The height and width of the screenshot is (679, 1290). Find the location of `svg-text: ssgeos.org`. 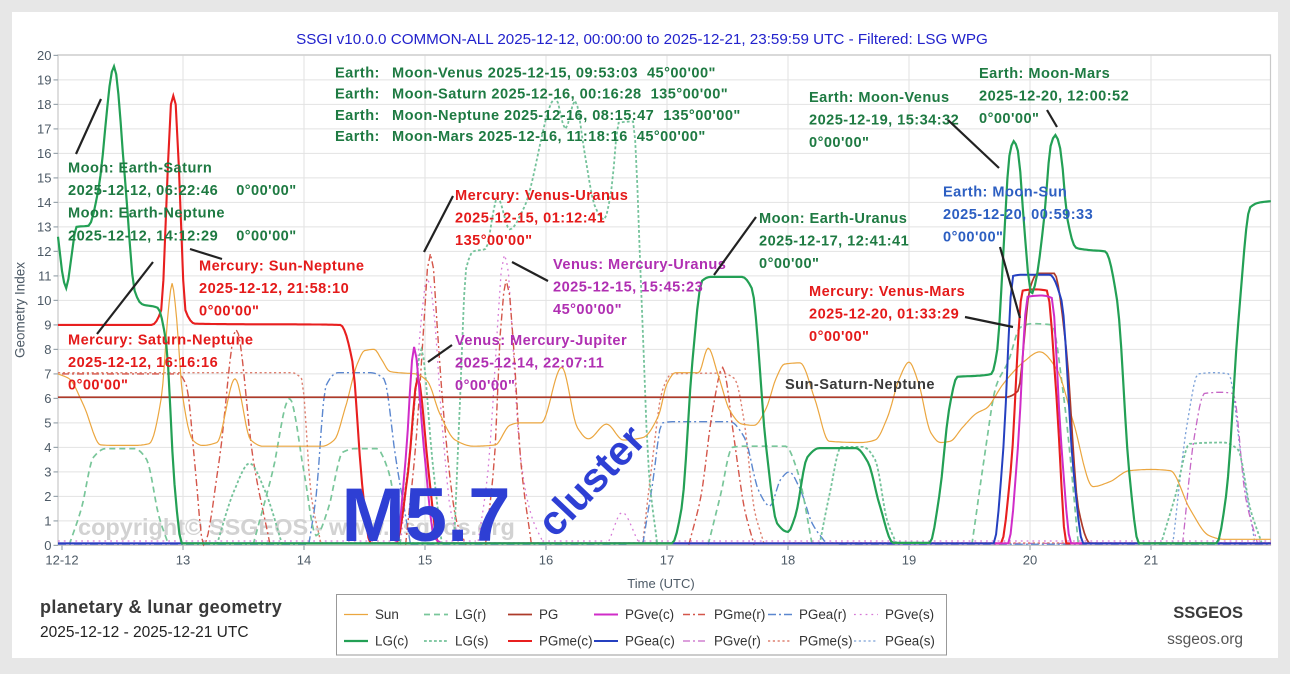

svg-text: ssgeos.org is located at coordinates (1205, 639).